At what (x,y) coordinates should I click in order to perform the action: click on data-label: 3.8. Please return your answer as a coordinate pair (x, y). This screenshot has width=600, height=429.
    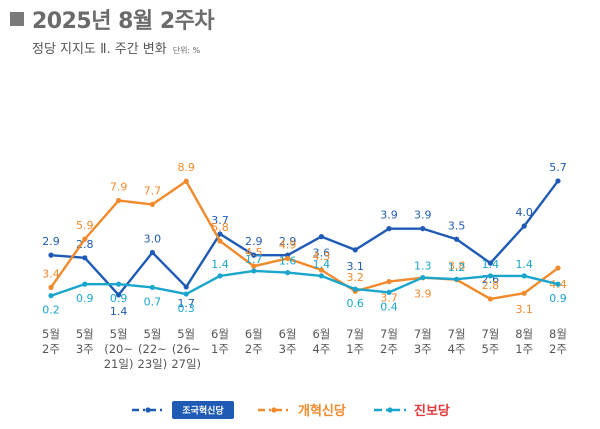
    Looking at the image, I should click on (457, 266).